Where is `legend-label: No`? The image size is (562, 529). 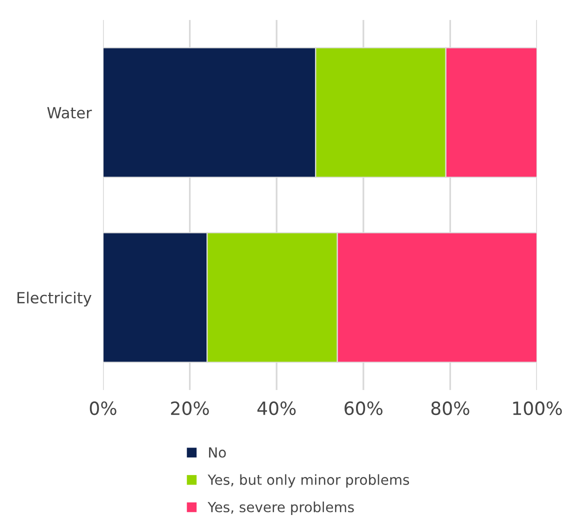 legend-label: No is located at coordinates (217, 452).